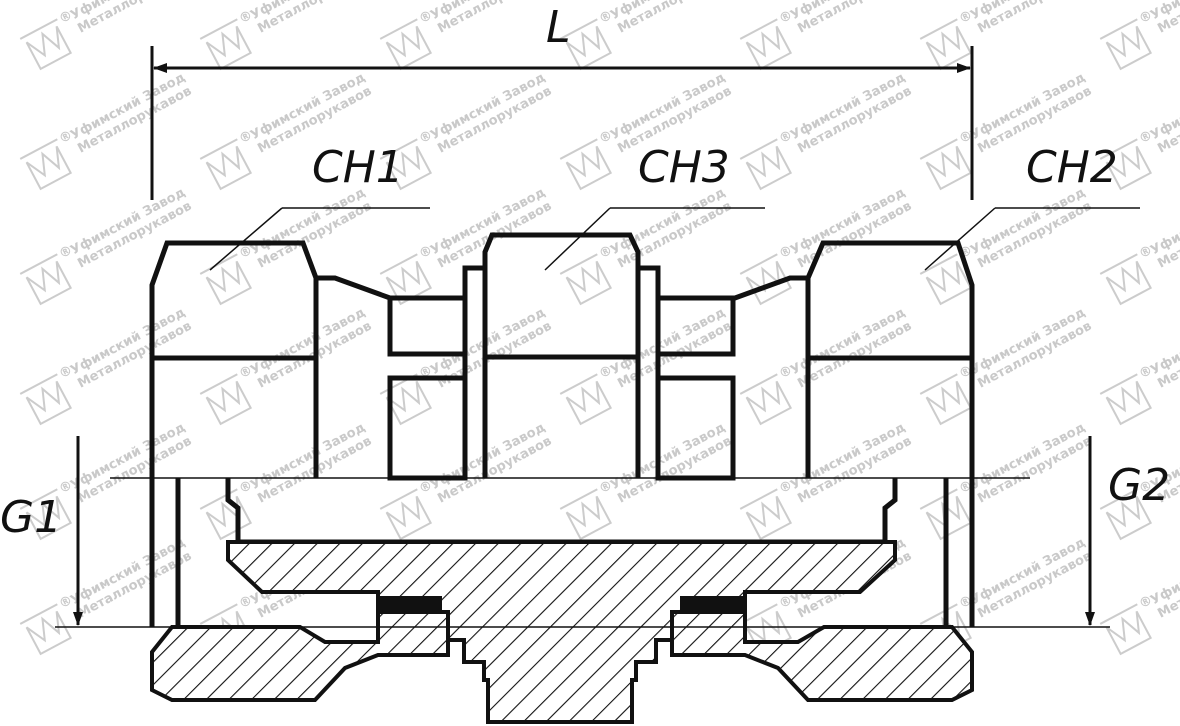  What do you see at coordinates (319, 206) in the screenshot?
I see `callout-ch1: CH1` at bounding box center [319, 206].